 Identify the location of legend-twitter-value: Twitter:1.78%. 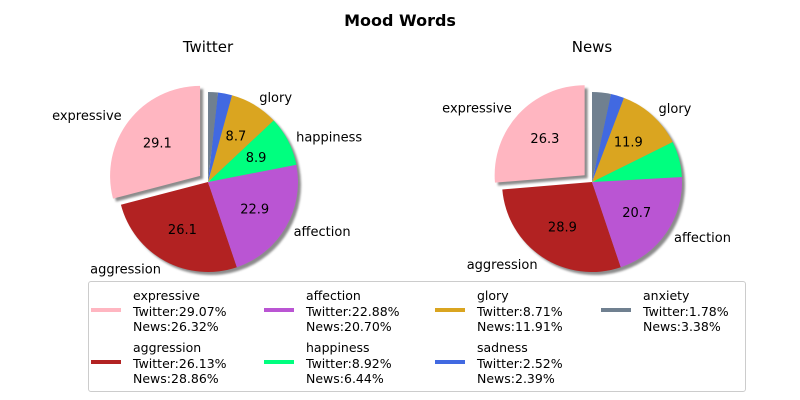
(686, 311).